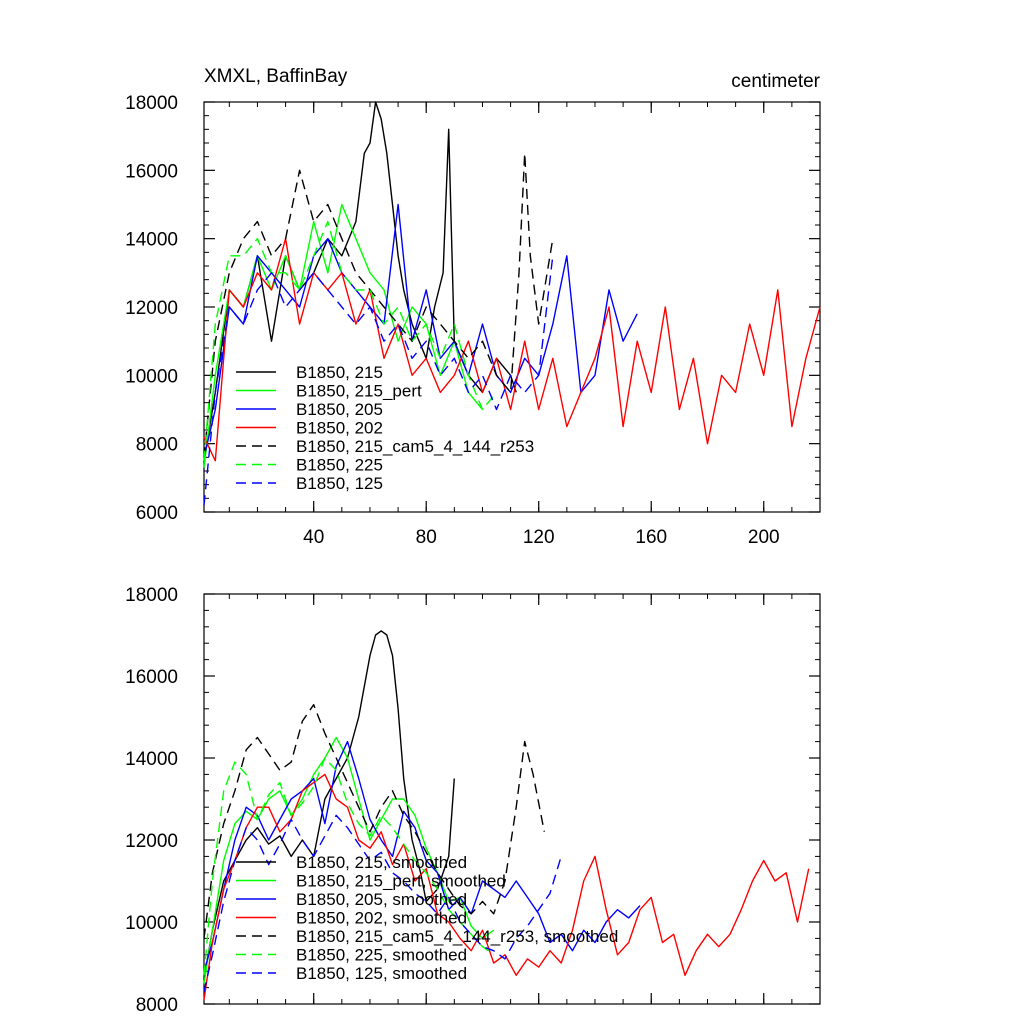 This screenshot has height=1024, width=1024. I want to click on x-tick-label: 80, so click(426, 537).